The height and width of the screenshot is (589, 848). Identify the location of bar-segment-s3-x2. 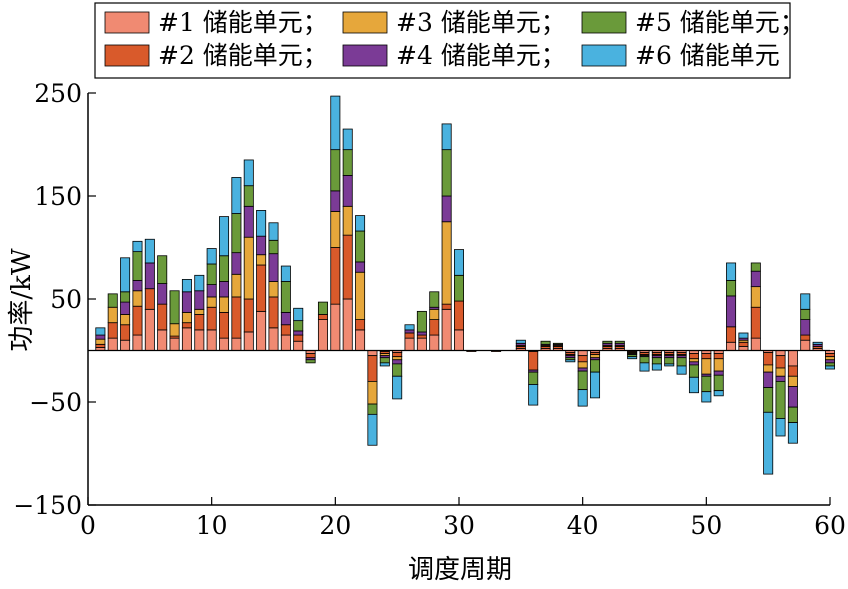
(112, 315).